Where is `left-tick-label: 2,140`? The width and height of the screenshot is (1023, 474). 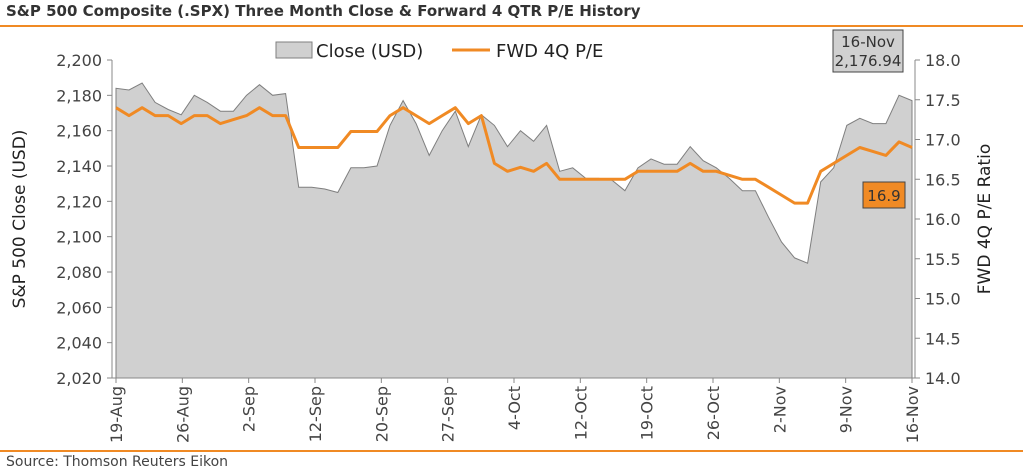
left-tick-label: 2,140 is located at coordinates (79, 166).